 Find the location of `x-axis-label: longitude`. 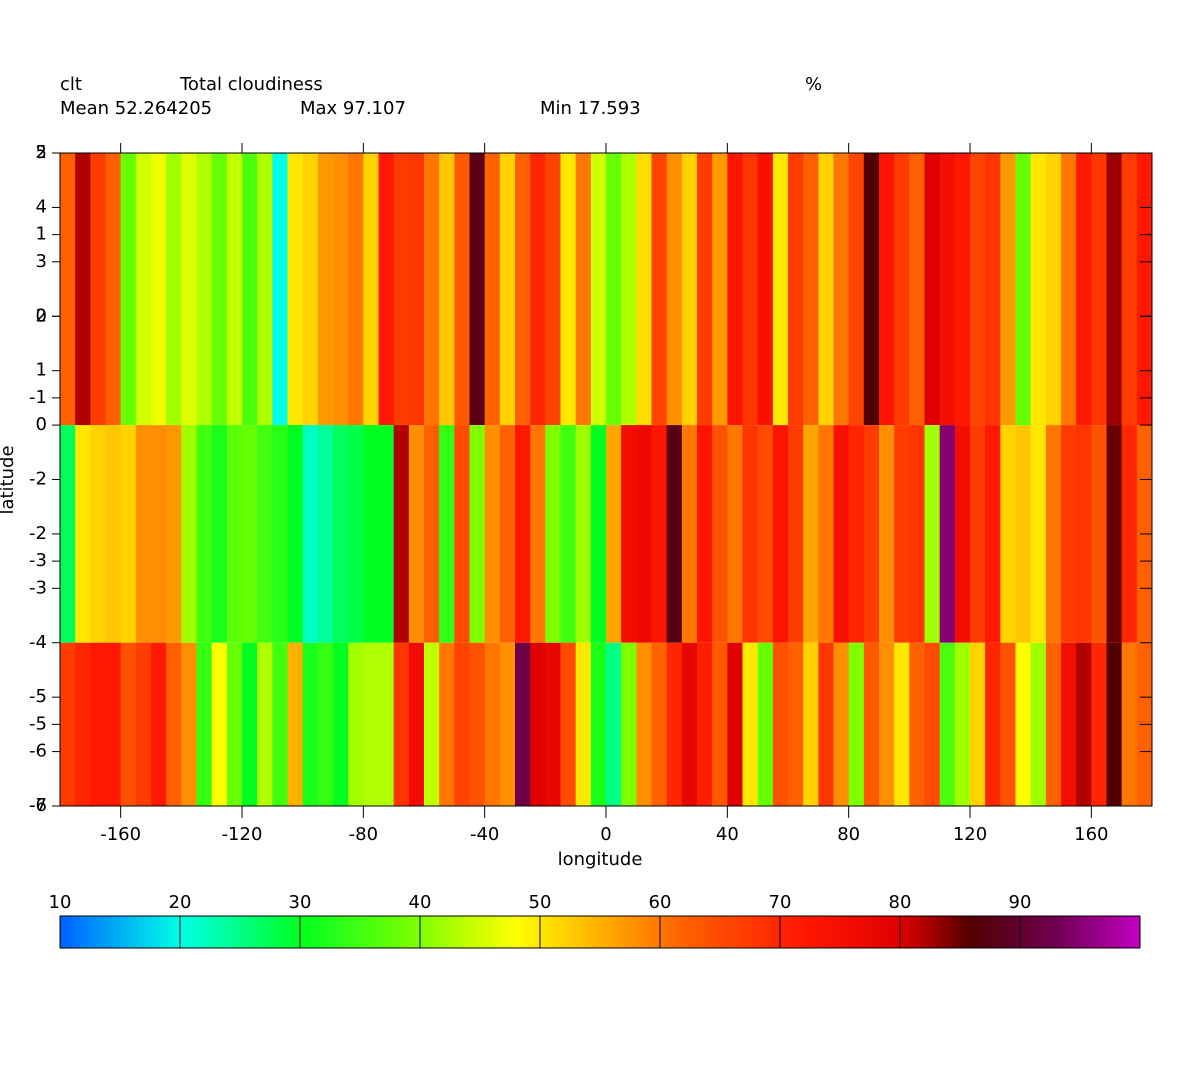

x-axis-label: longitude is located at coordinates (600, 859).